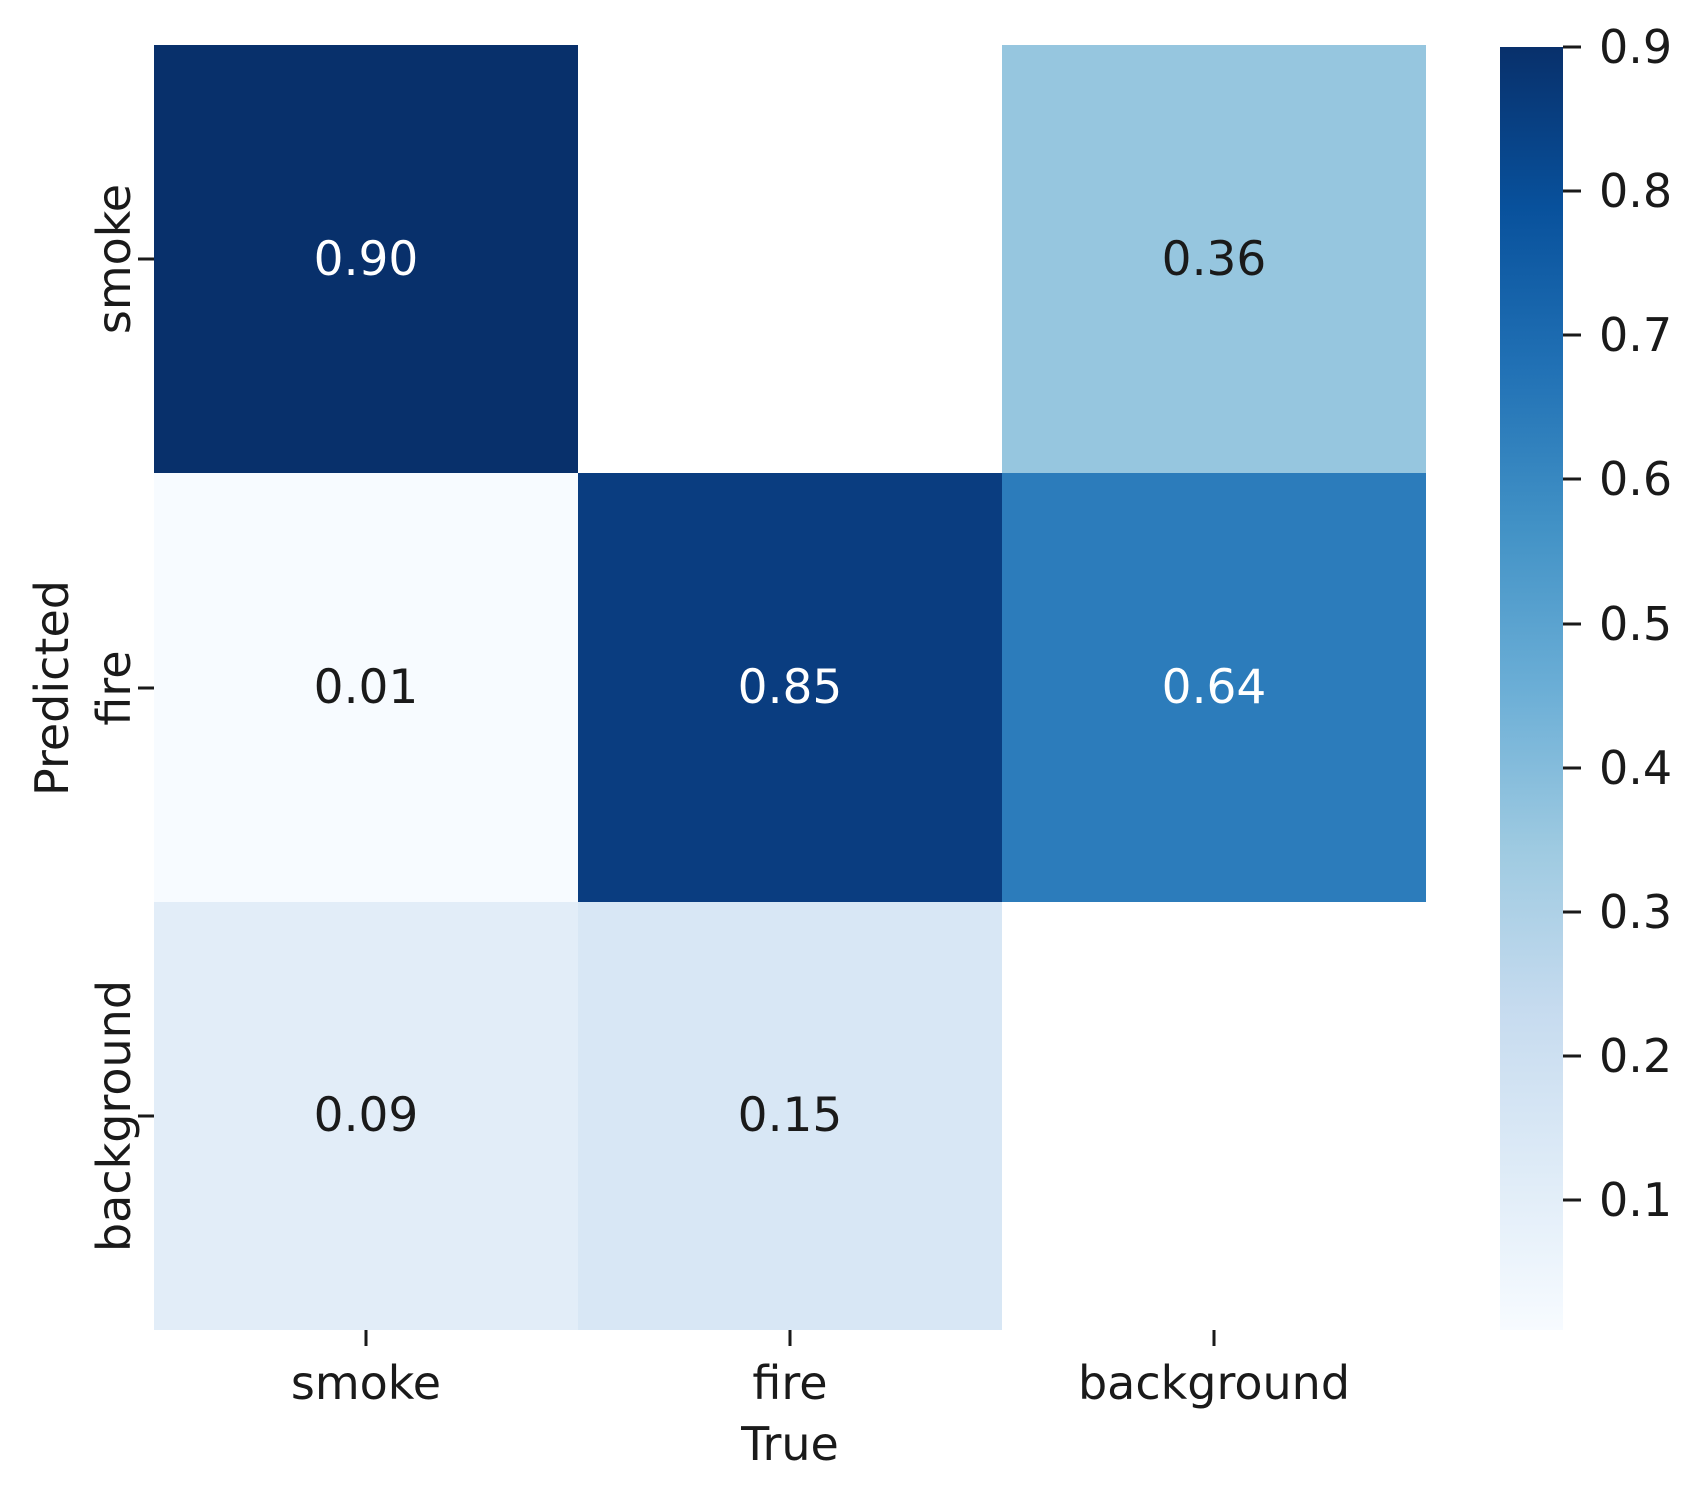 The image size is (1696, 1486). I want to click on cell-value-label: 0.64, so click(1214, 687).